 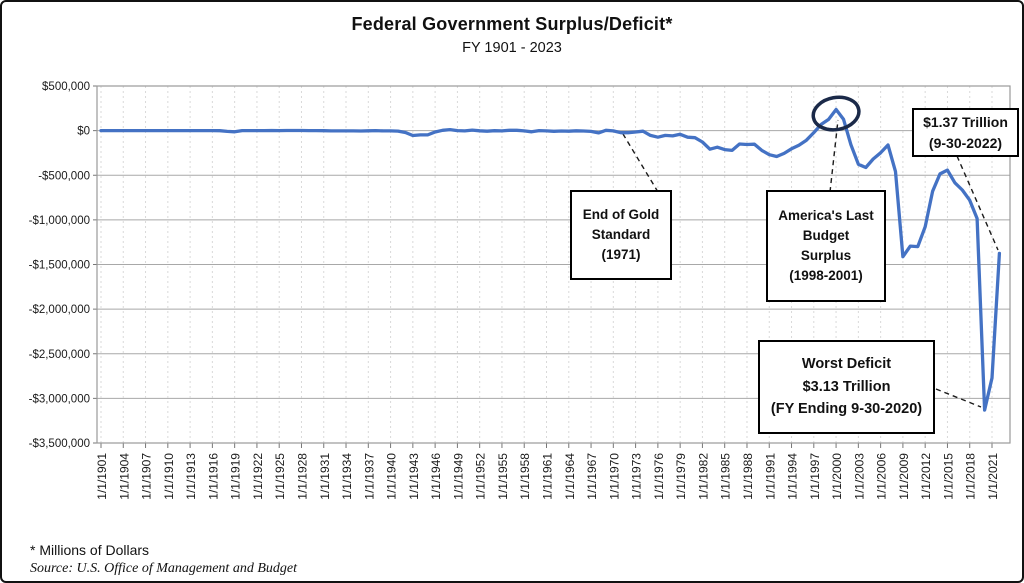 I want to click on x-axis-label: 1/1/1940, so click(x=392, y=476).